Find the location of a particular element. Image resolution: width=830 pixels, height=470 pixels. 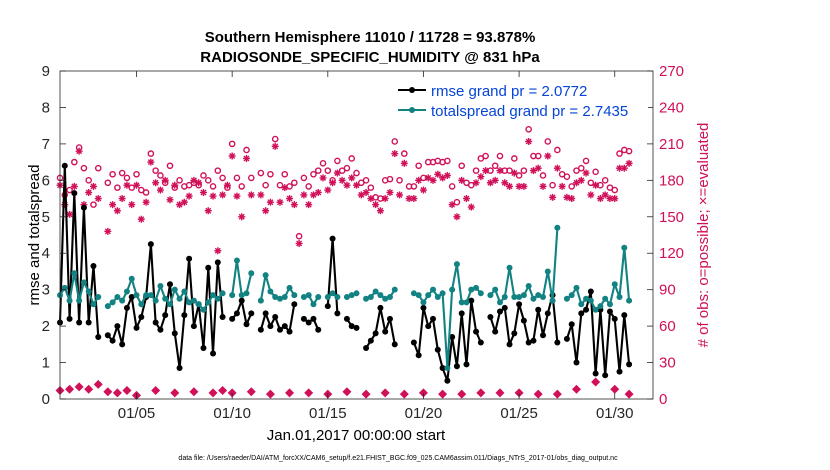

x-tick-label: 01/20 is located at coordinates (424, 413).